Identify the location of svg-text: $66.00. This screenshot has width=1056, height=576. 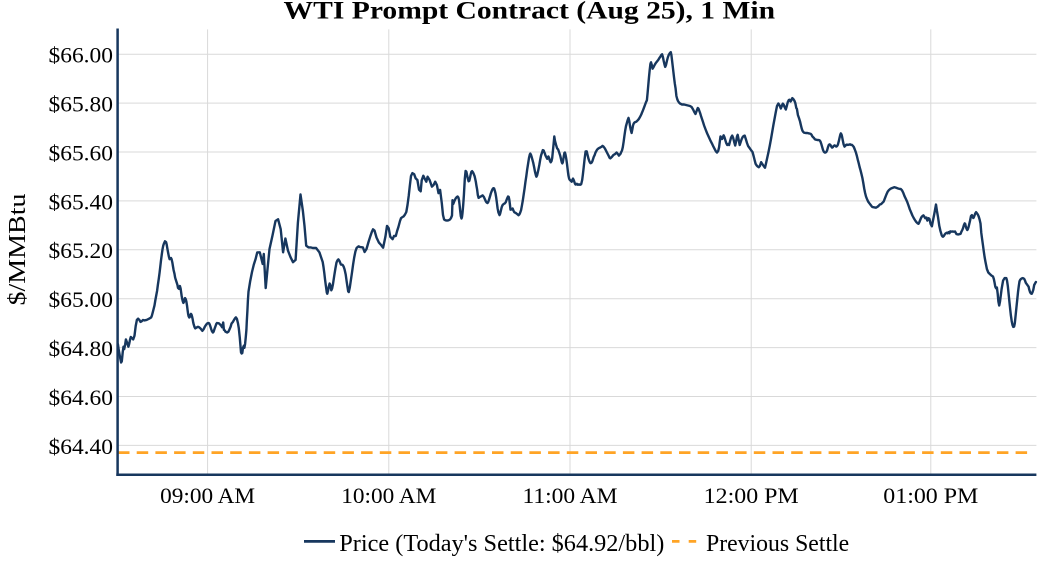
(81, 55).